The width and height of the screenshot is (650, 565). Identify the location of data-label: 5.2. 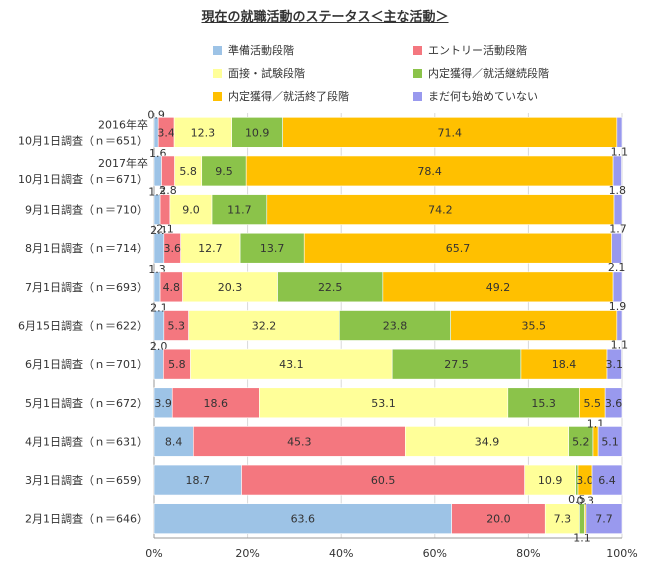
(581, 441).